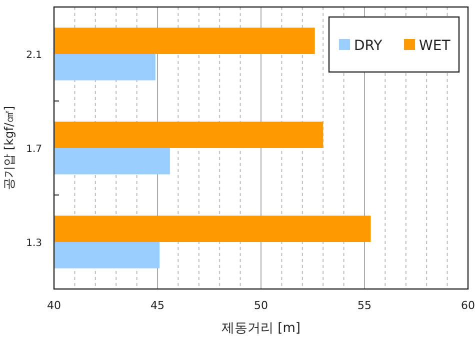 This screenshot has height=348, width=475. Describe the element at coordinates (34, 243) in the screenshot. I see `y-tick-label: 1.3` at that location.